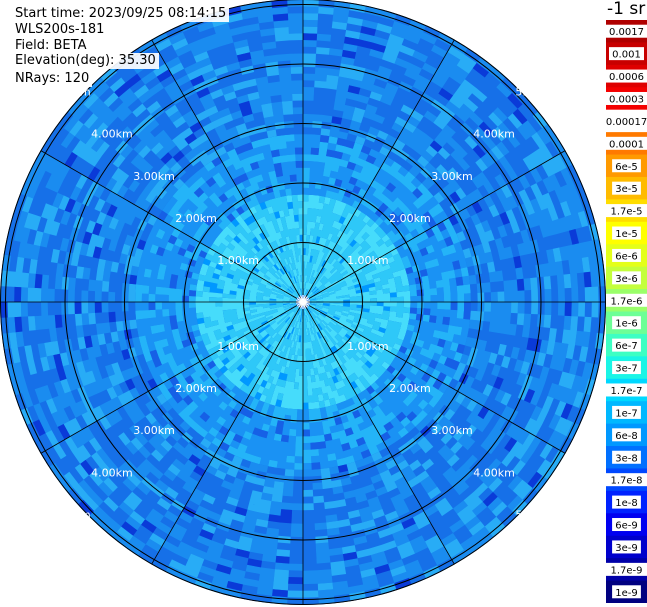 Image resolution: width=647 pixels, height=607 pixels. I want to click on colorbar-label: 6e-5, so click(626, 167).